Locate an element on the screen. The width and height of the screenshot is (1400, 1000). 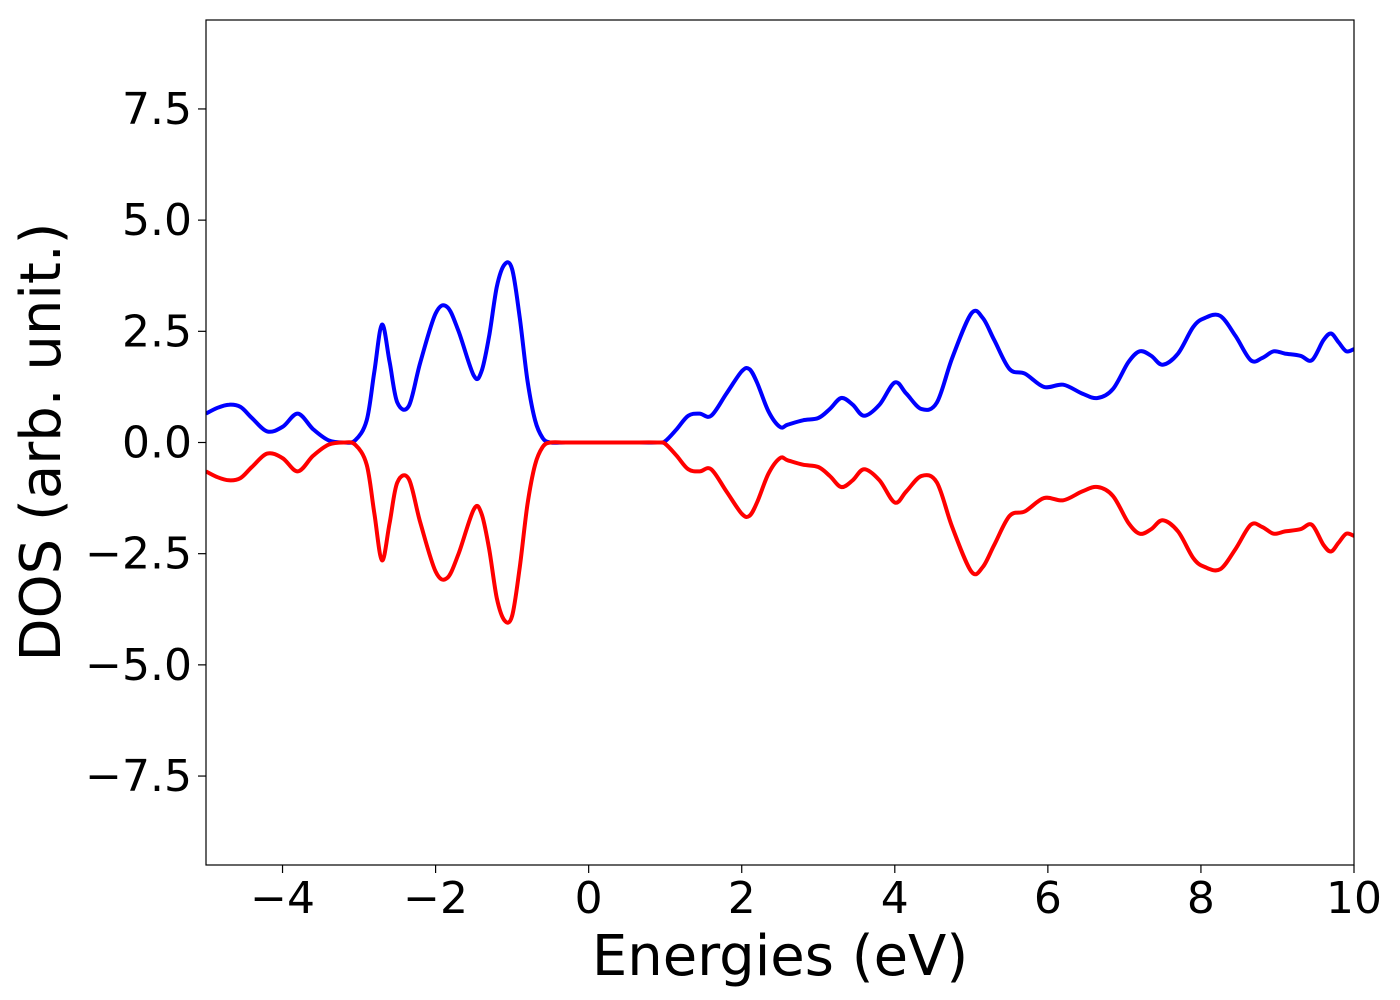
x-tick-label: 0 is located at coordinates (589, 898).